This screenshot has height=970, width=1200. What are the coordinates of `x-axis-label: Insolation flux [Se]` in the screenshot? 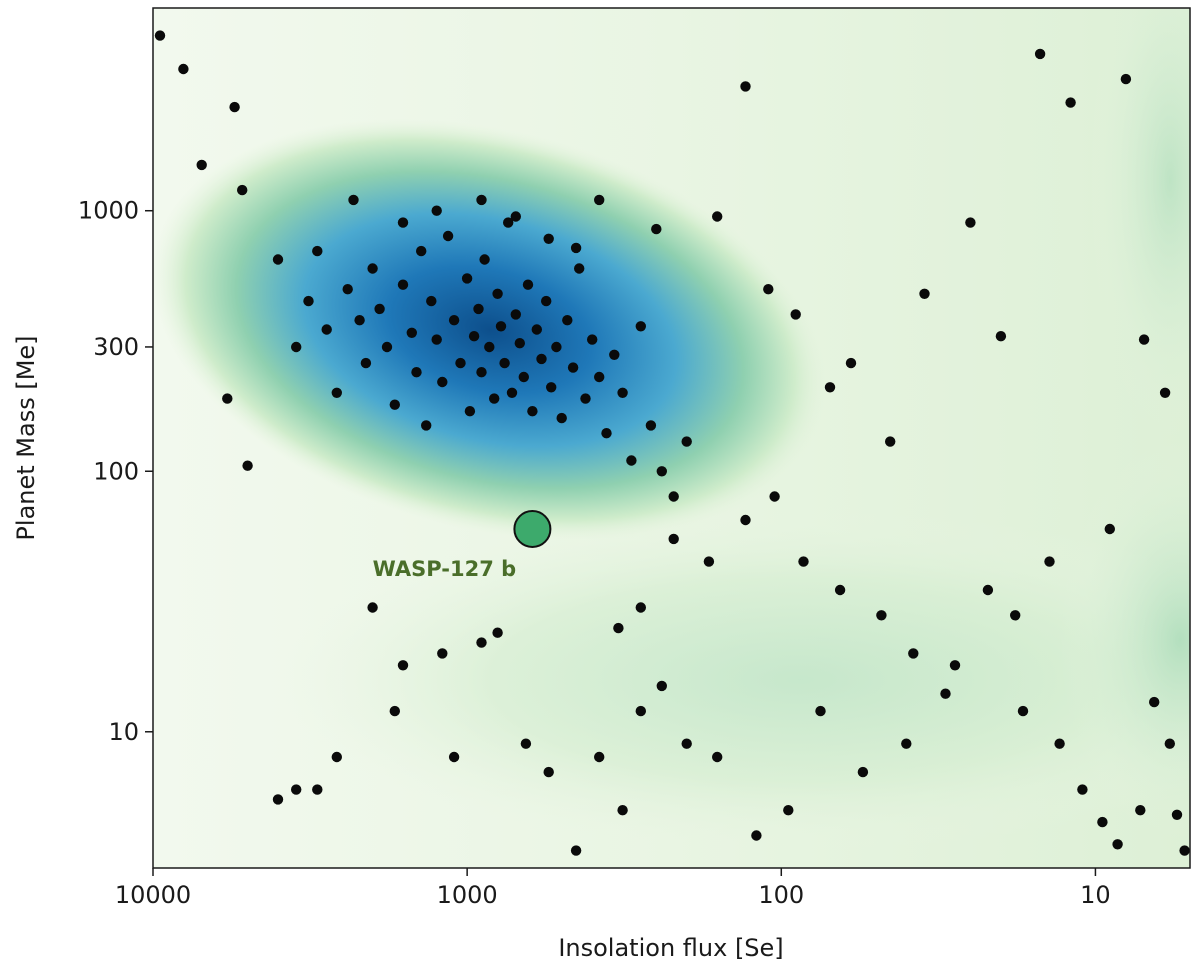 It's located at (670, 948).